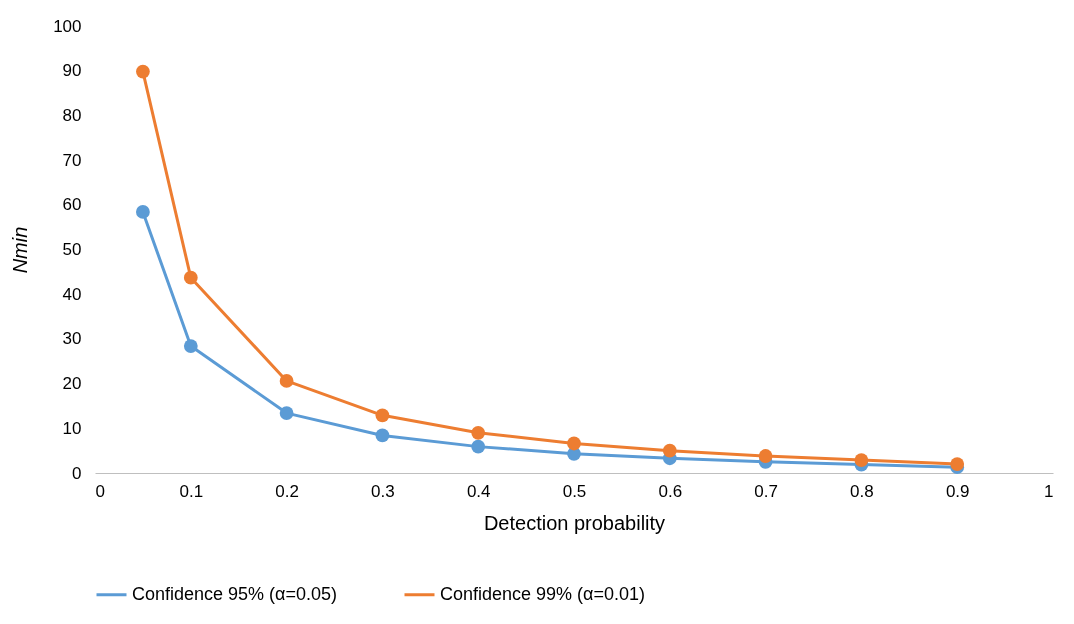 Image resolution: width=1074 pixels, height=624 pixels. What do you see at coordinates (766, 491) in the screenshot?
I see `x-tick-label: 0.7` at bounding box center [766, 491].